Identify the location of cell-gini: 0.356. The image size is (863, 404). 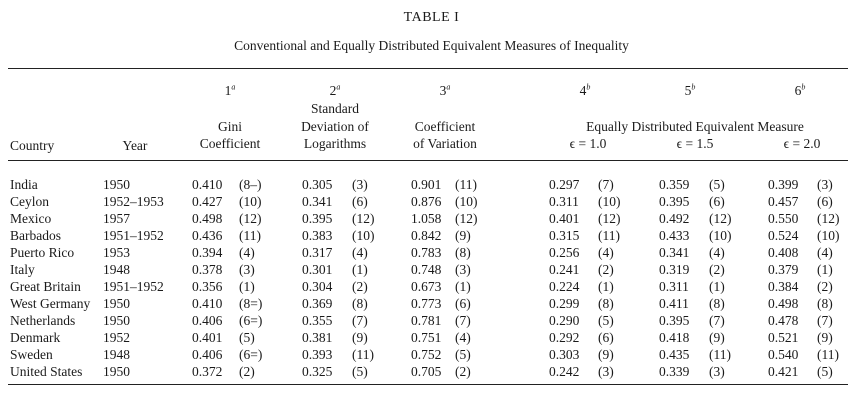
(207, 286).